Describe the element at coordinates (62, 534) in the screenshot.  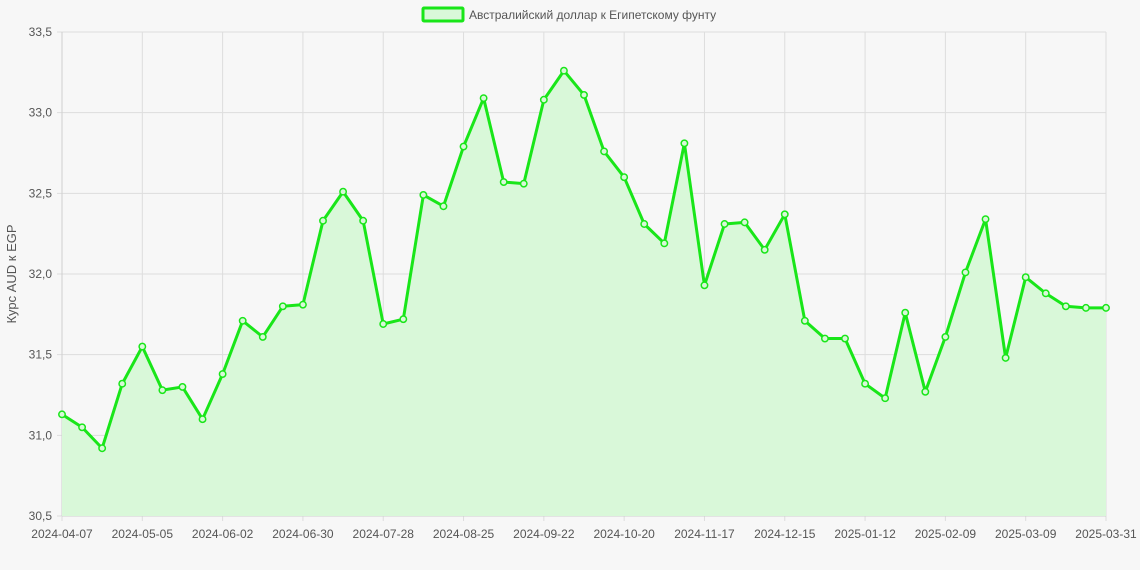
I see `x-tick-label: 2024-04-07` at that location.